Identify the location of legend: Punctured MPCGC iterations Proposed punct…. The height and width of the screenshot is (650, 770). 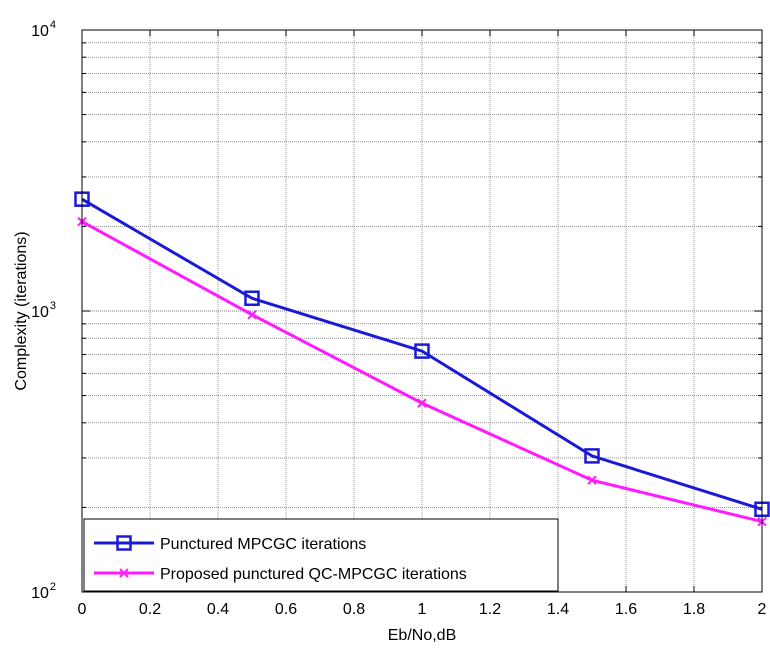
(321, 555).